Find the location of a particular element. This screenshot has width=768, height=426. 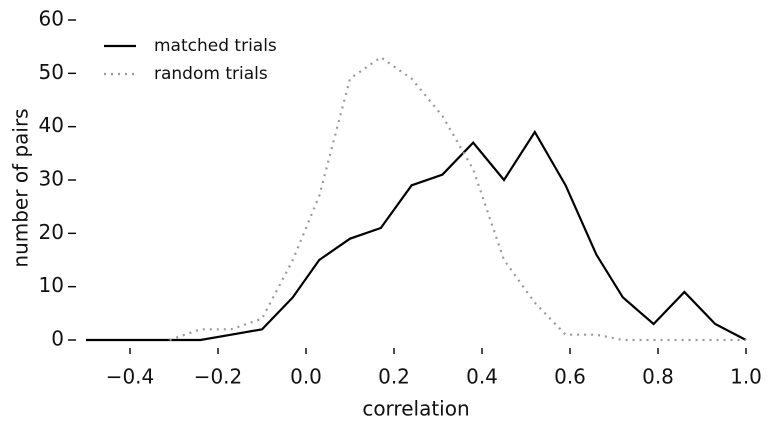

legend-label: matched trials is located at coordinates (215, 46).